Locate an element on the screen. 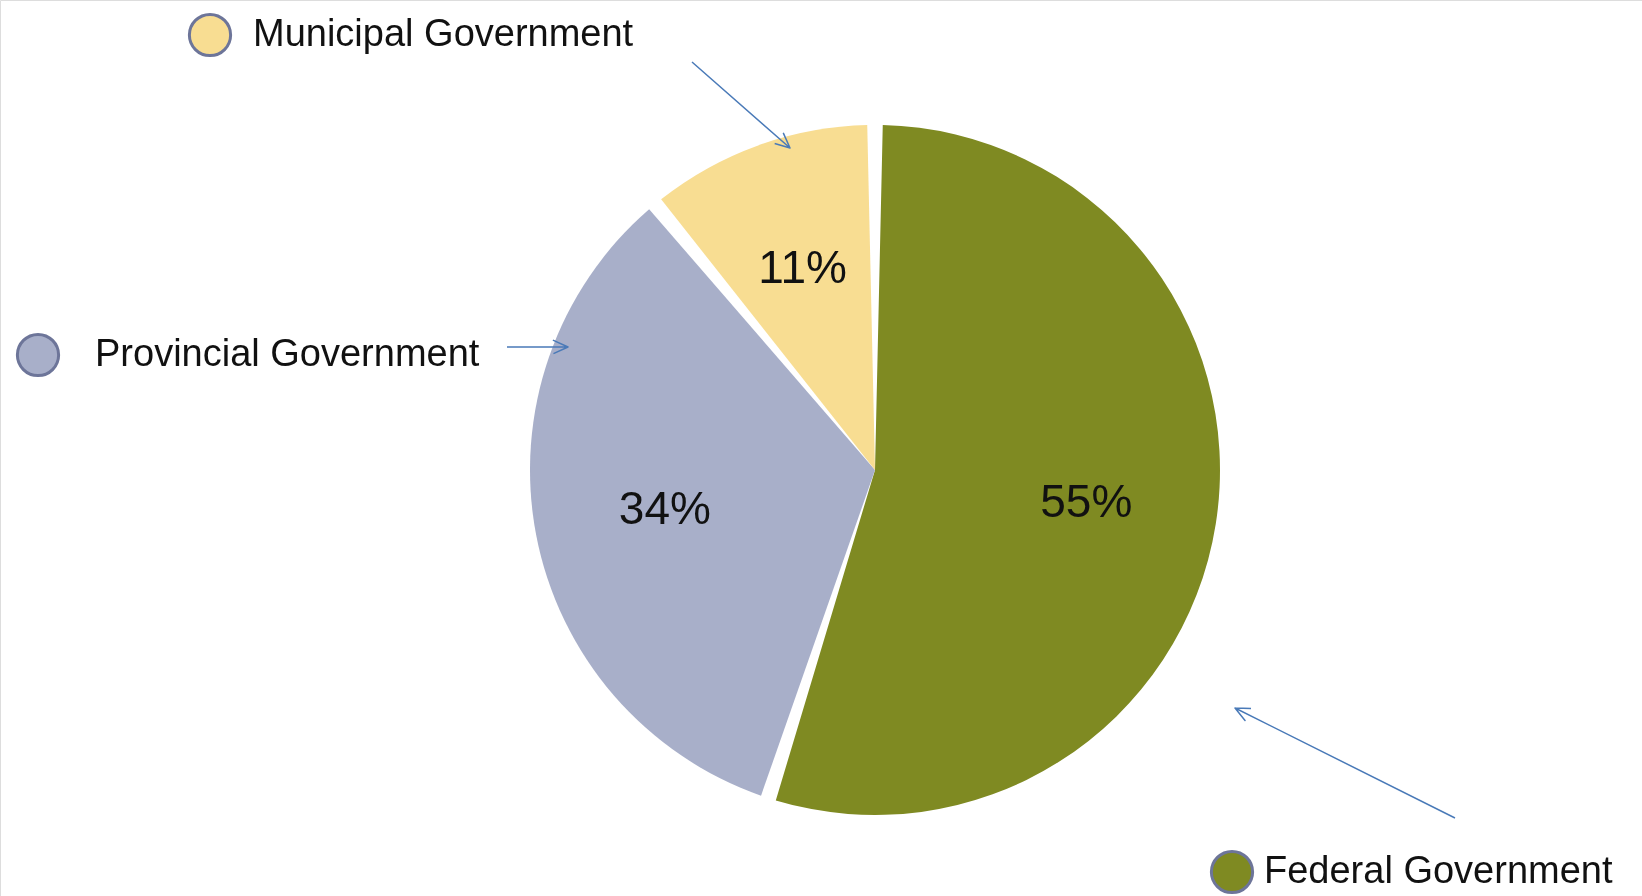  legend-label: Provincial Government is located at coordinates (287, 353).